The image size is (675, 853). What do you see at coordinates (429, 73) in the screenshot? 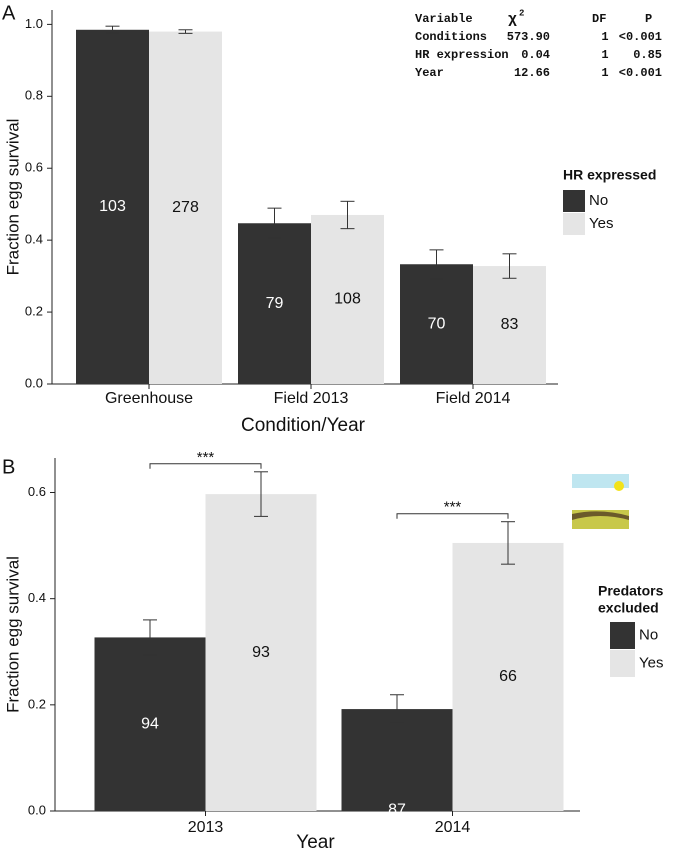
I see `table-cell: Year` at bounding box center [429, 73].